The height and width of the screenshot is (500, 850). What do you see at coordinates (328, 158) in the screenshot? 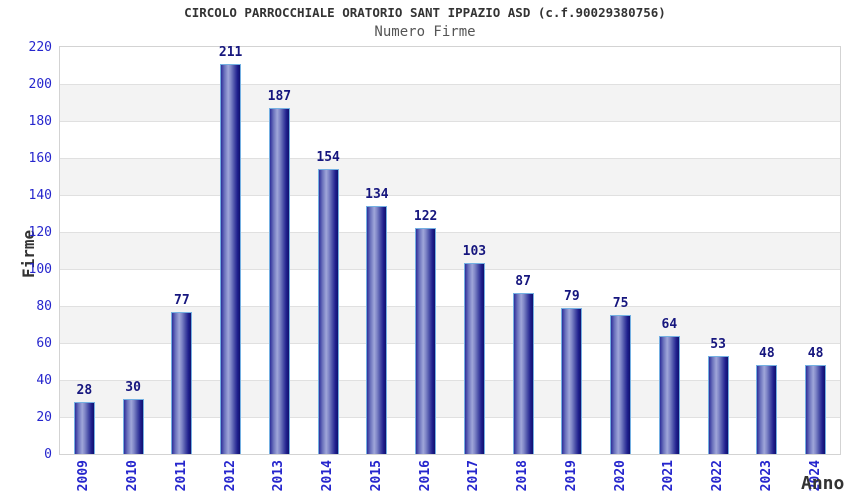
I see `bar-value-label: 154` at bounding box center [328, 158].